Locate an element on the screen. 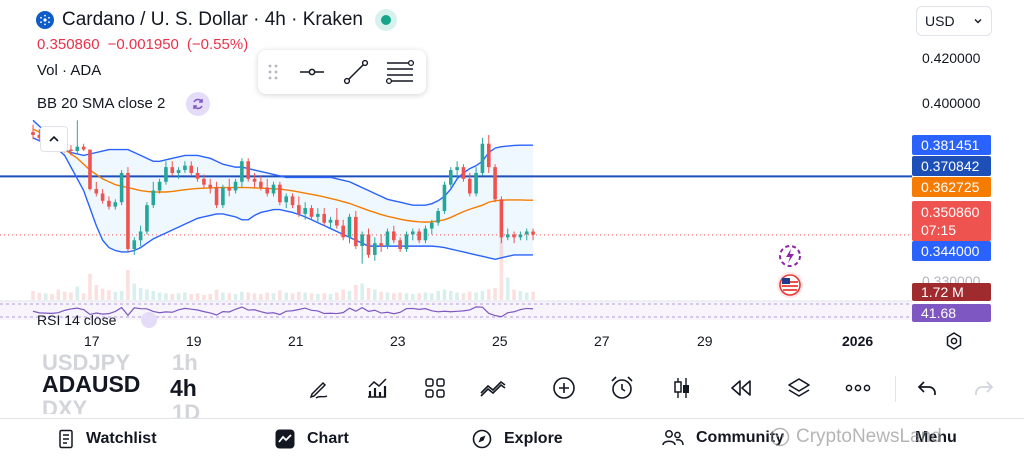  price-change-row: 0.350860 −0.001950 (−0.55%) is located at coordinates (142, 44).